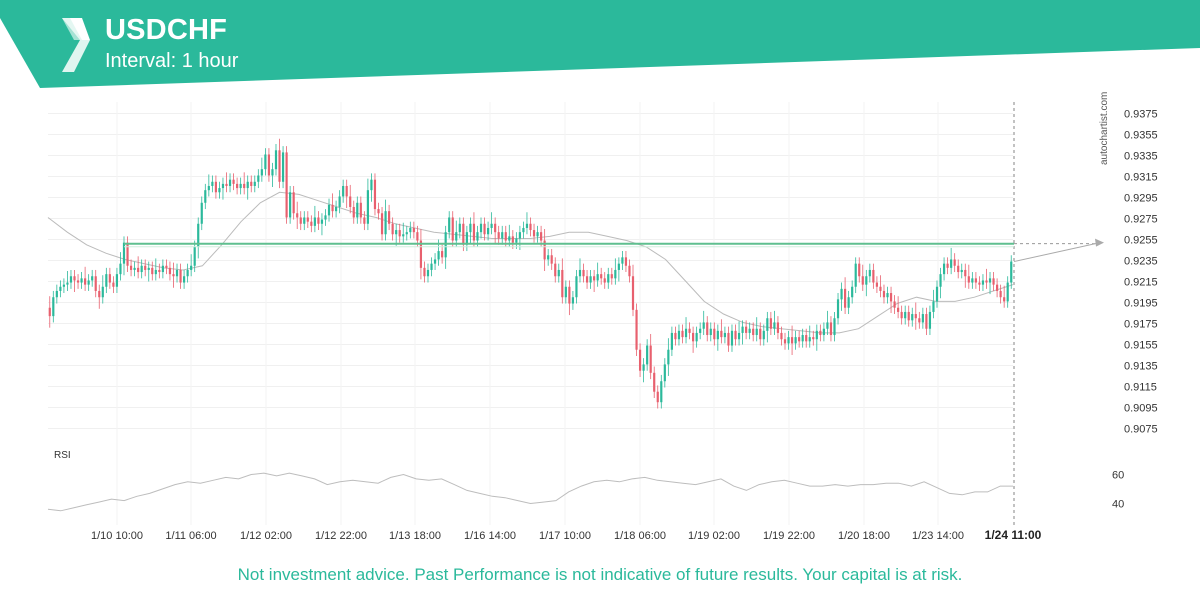 This screenshot has width=1200, height=600. I want to click on autochartist-logo-icon, so click(76, 45).